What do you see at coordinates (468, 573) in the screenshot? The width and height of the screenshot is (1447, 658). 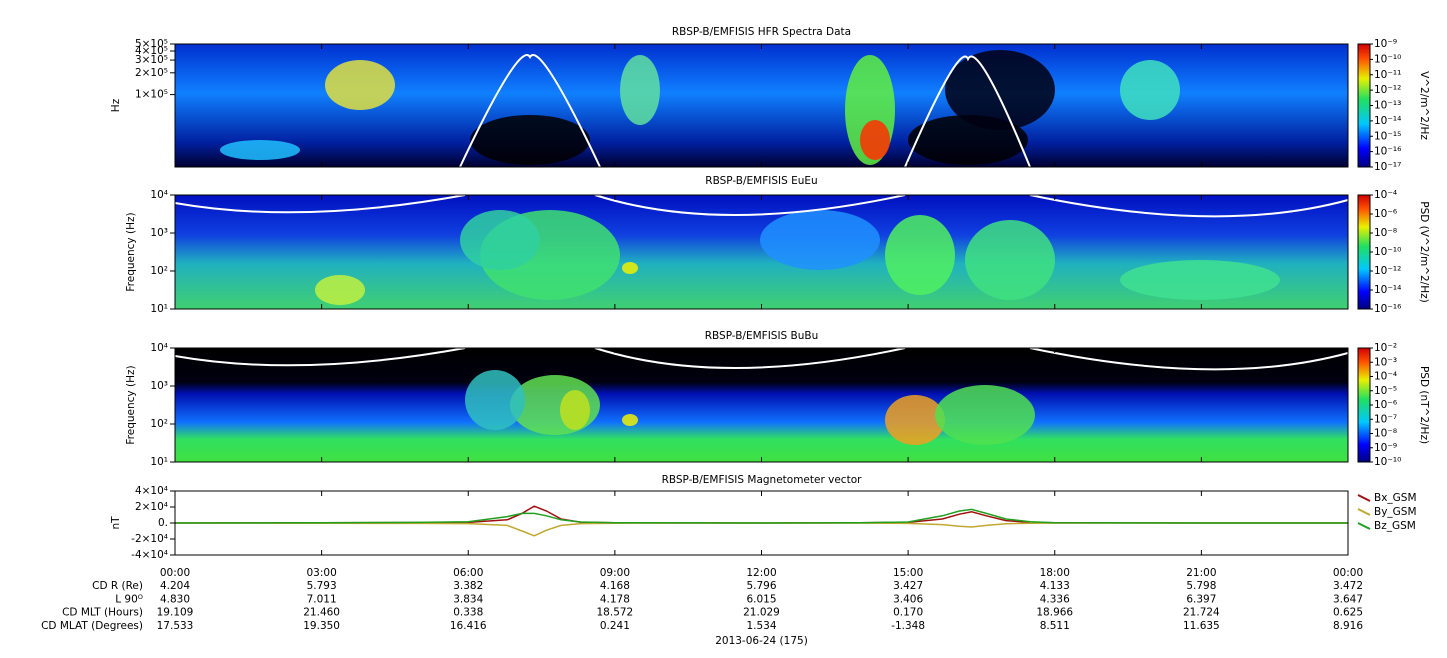 I see `x-tick-label: 06:00` at bounding box center [468, 573].